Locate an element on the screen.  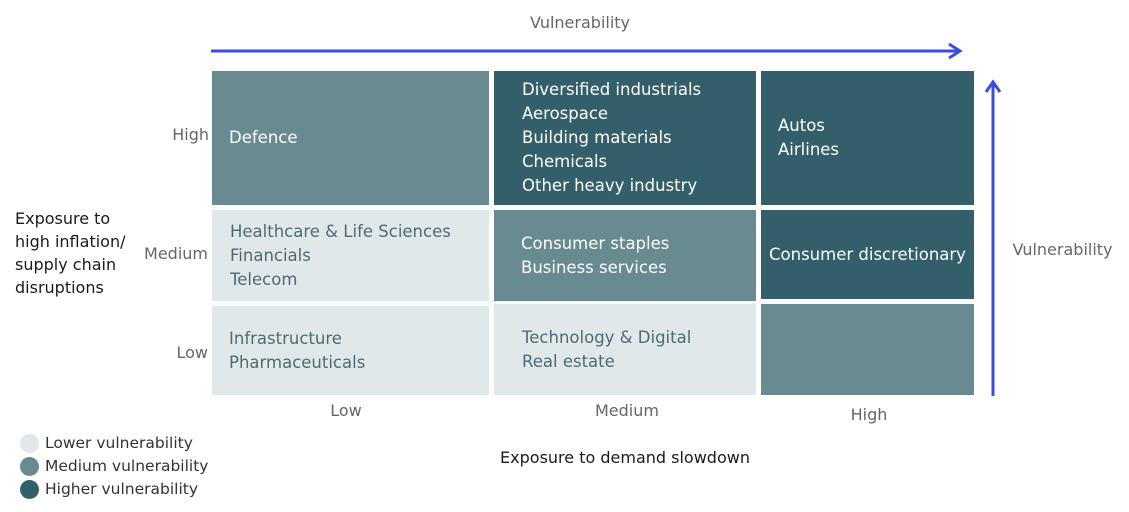
y-axis-title-line: Exposure to is located at coordinates (63, 218).